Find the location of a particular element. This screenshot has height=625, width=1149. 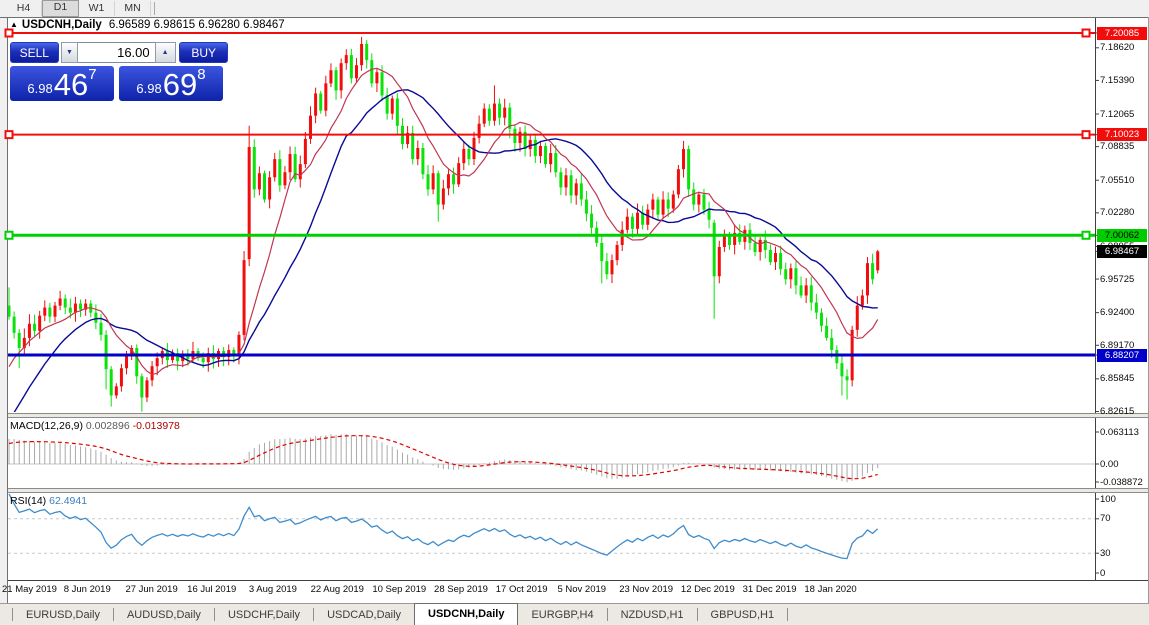

chart-tab-usdcnh-daily: USDCNH,Daily is located at coordinates (466, 614).